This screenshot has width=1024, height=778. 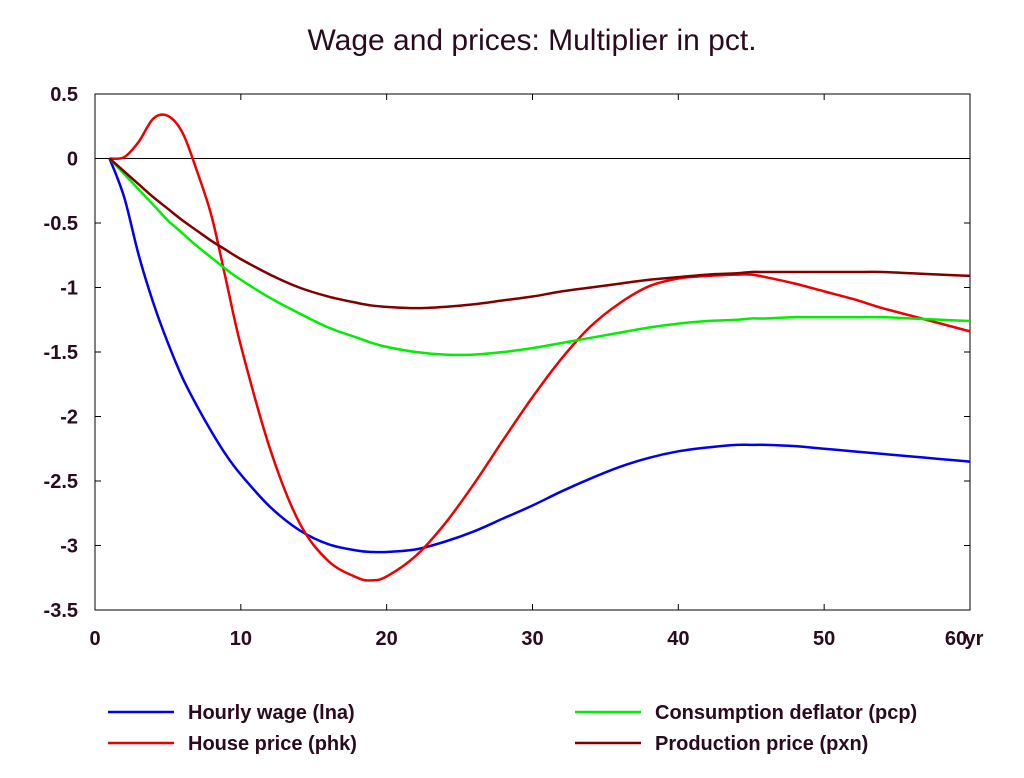 What do you see at coordinates (69, 289) in the screenshot?
I see `y-tick-label: -1` at bounding box center [69, 289].